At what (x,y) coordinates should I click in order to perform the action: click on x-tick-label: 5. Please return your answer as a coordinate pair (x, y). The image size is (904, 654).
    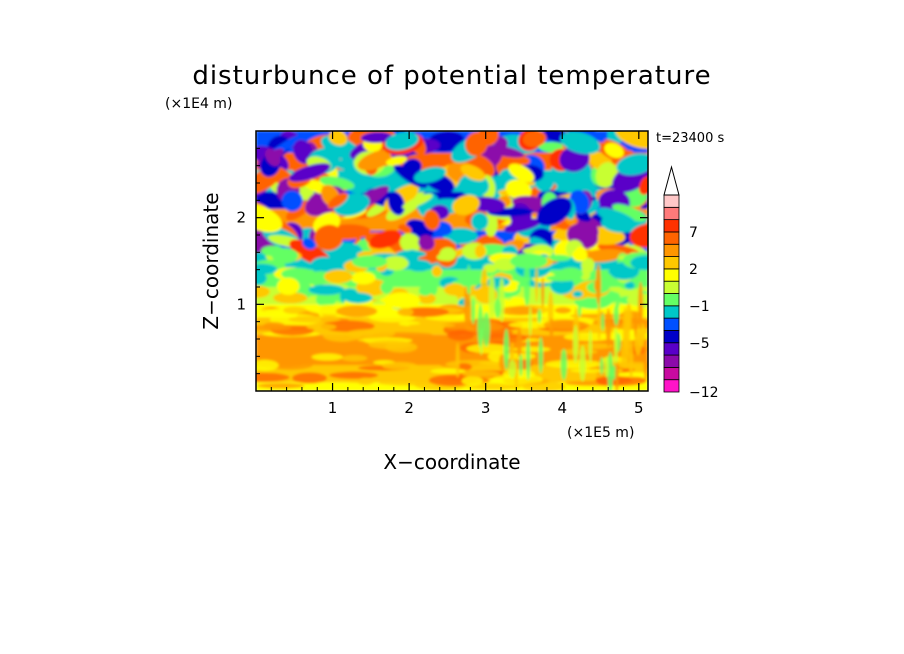
    Looking at the image, I should click on (639, 408).